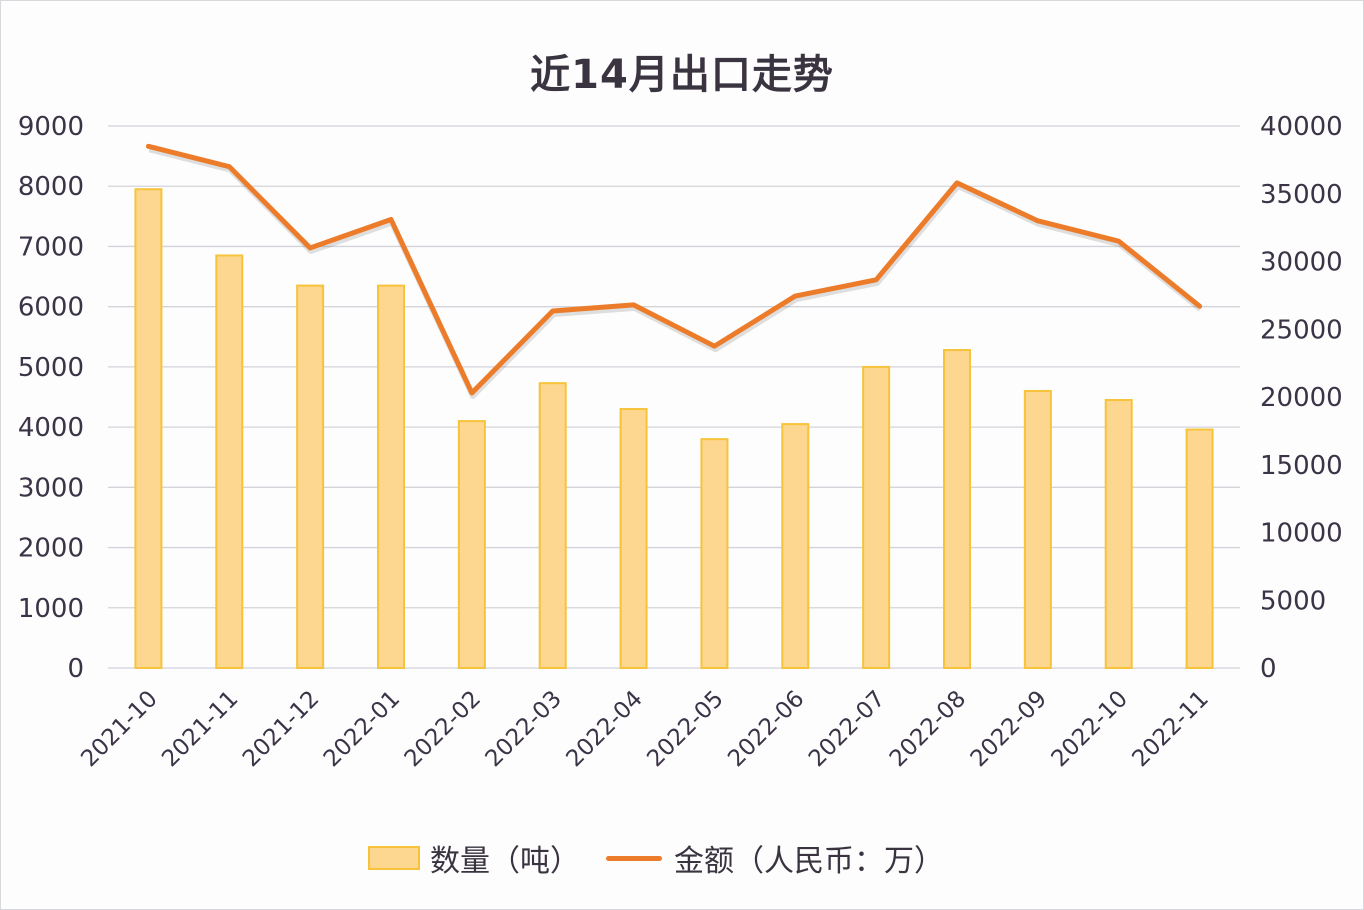  Describe the element at coordinates (51, 368) in the screenshot. I see `left-y-tick: 5000` at that location.